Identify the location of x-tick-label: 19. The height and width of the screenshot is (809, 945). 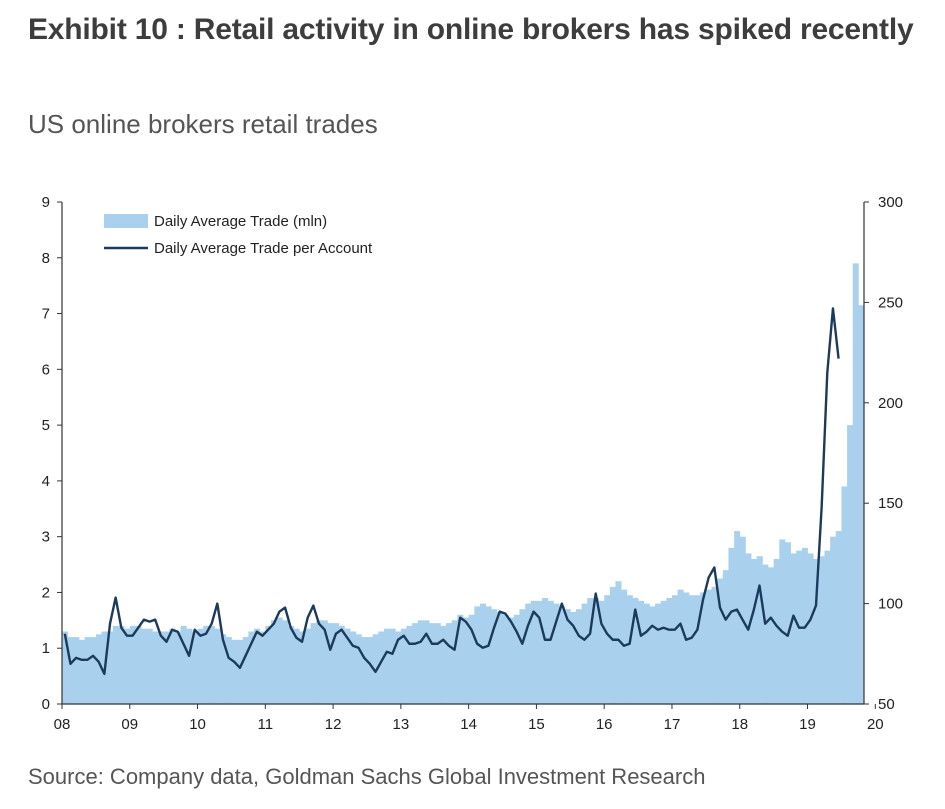
(807, 724).